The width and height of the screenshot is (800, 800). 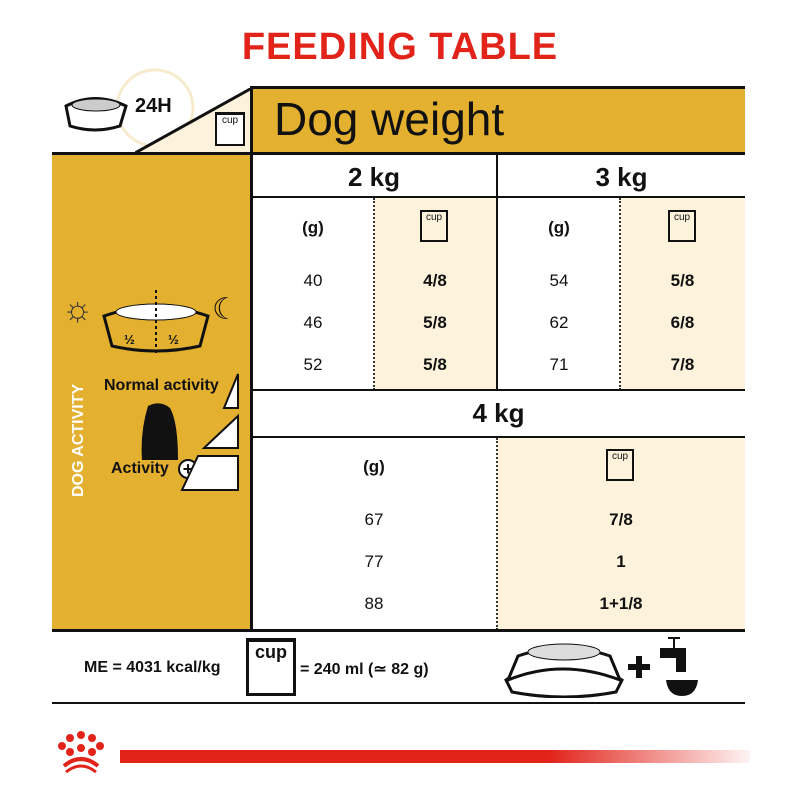 I want to click on moon-icon: ☾, so click(x=225, y=309).